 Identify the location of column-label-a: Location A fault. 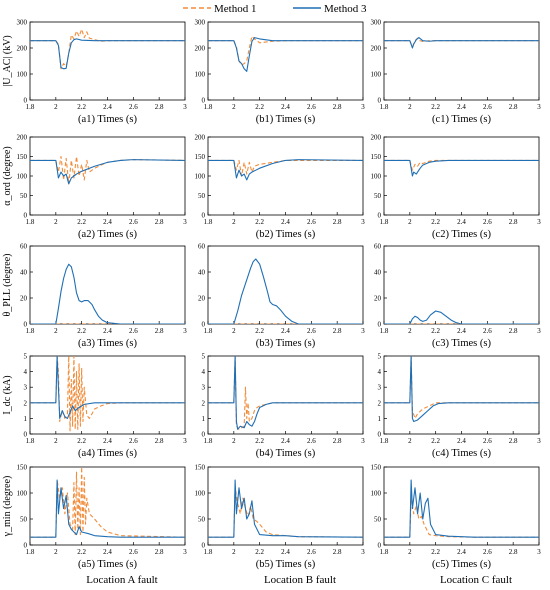
(121, 580).